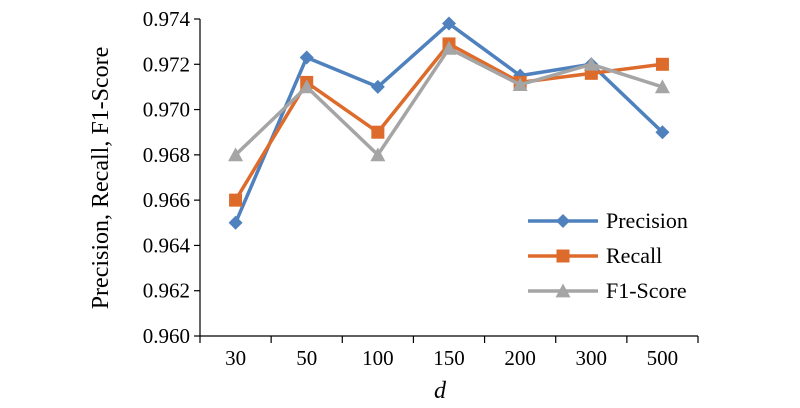  I want to click on f1-score-line, so click(448, 101).